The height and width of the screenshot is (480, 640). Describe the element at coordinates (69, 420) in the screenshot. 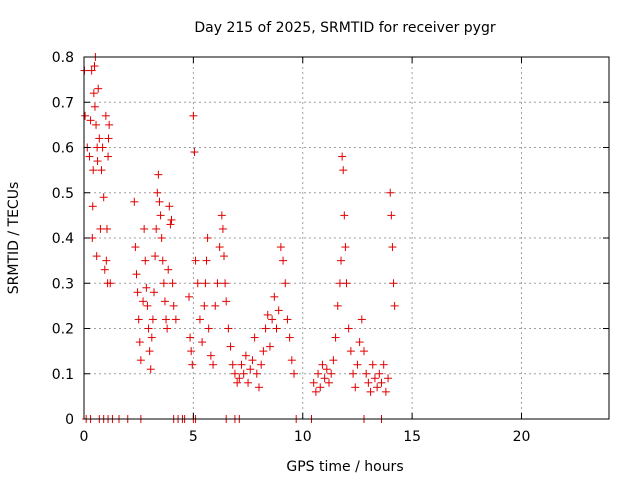

I see `y-tick-label: 0` at that location.